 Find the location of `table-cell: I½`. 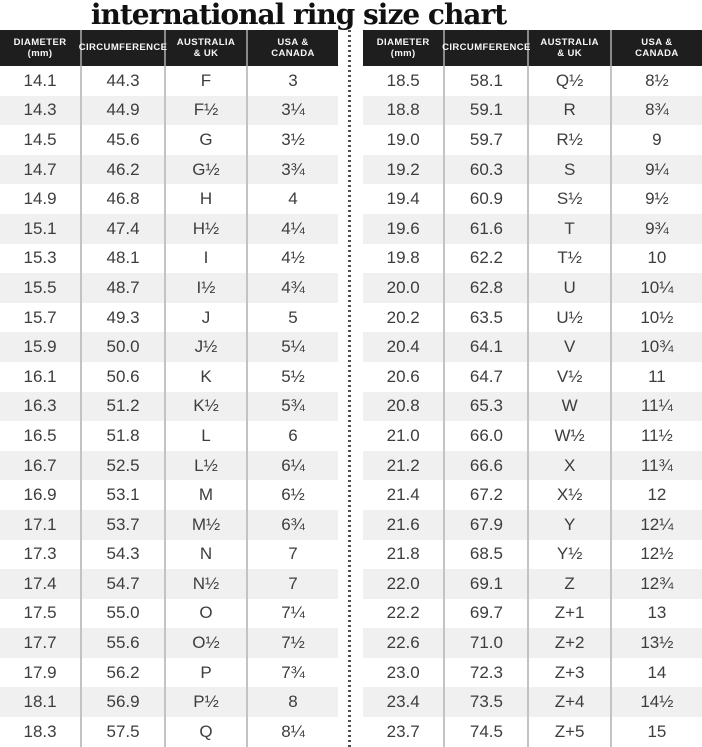

table-cell: I½ is located at coordinates (207, 288).